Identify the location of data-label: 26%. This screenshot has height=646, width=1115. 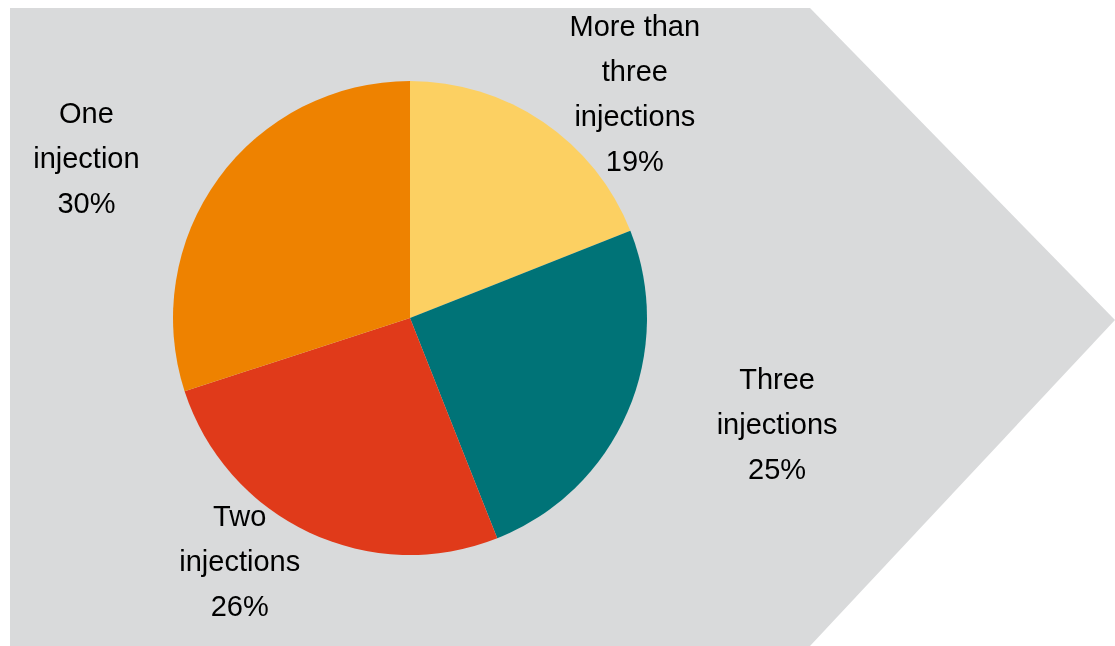
(239, 606).